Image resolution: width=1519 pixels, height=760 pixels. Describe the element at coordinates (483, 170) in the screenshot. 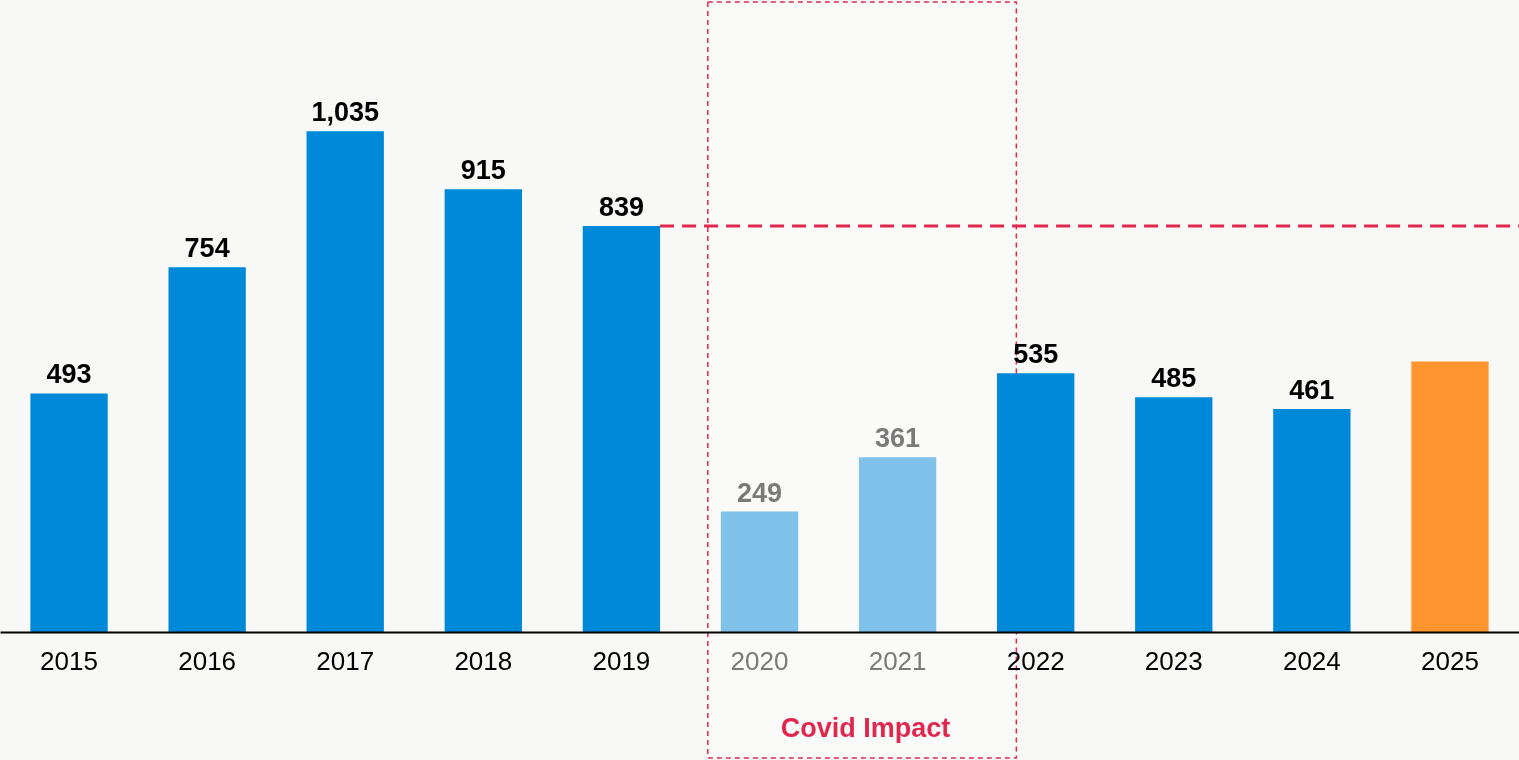

I see `data-label: 915` at that location.